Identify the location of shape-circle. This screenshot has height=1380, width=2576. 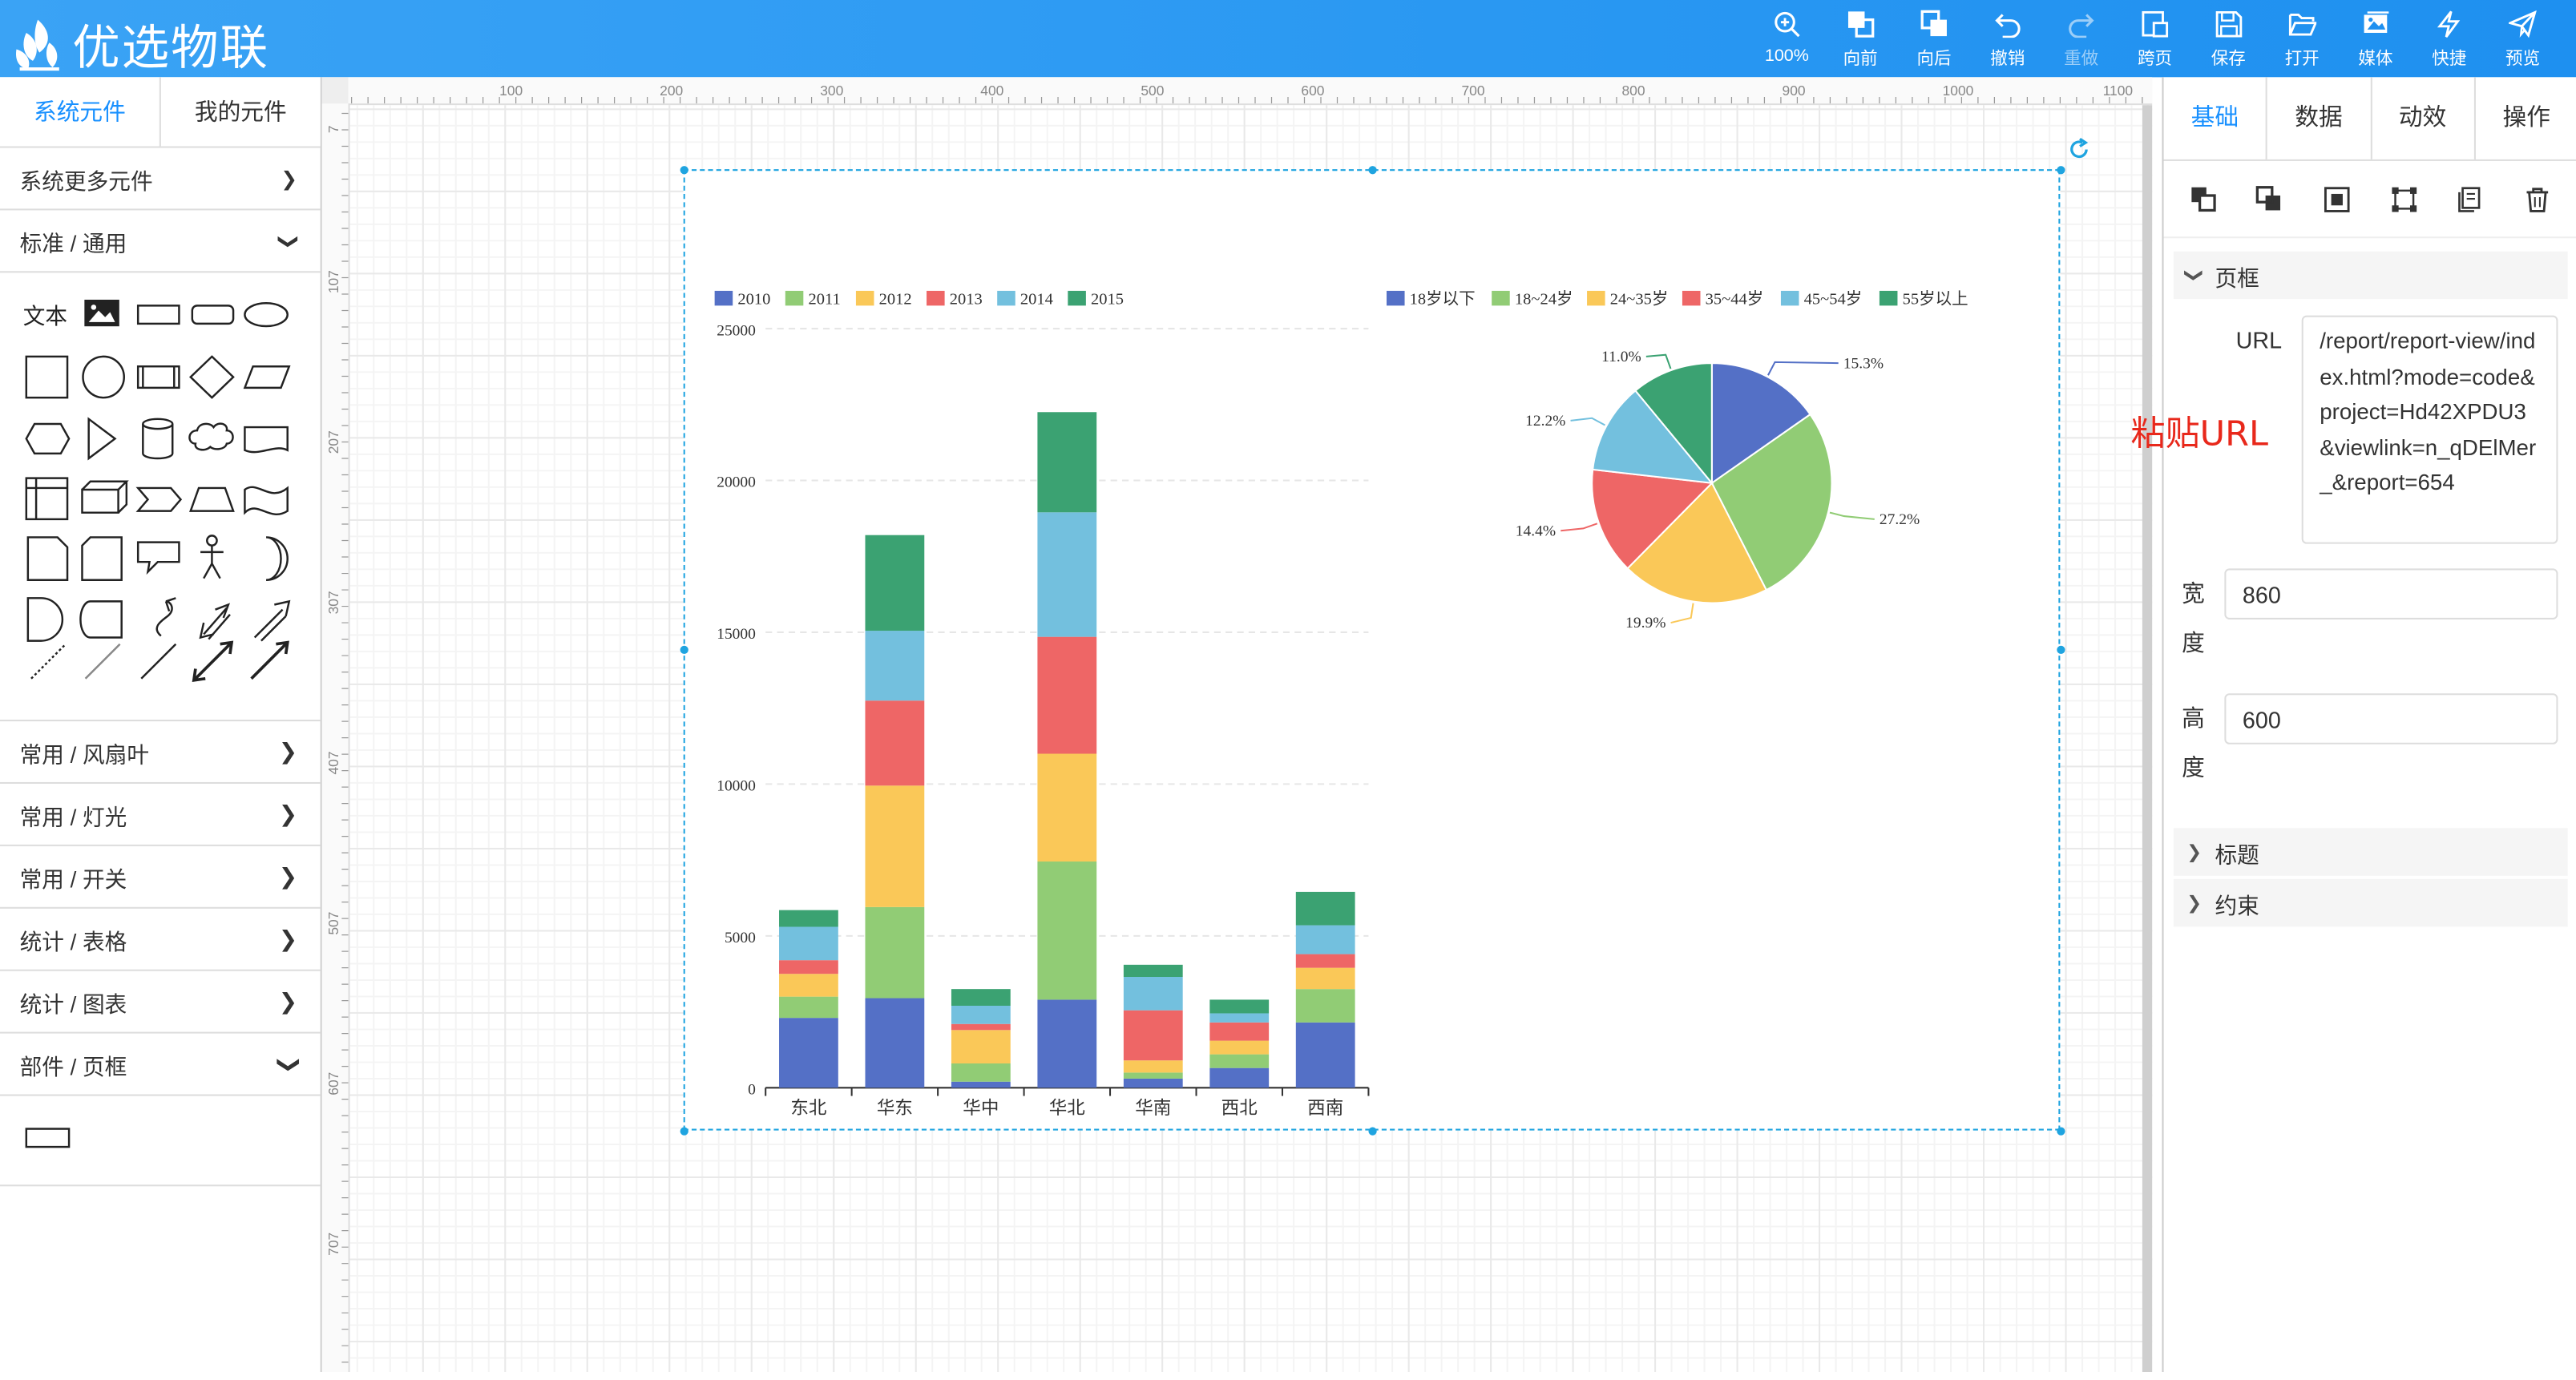
(104, 377).